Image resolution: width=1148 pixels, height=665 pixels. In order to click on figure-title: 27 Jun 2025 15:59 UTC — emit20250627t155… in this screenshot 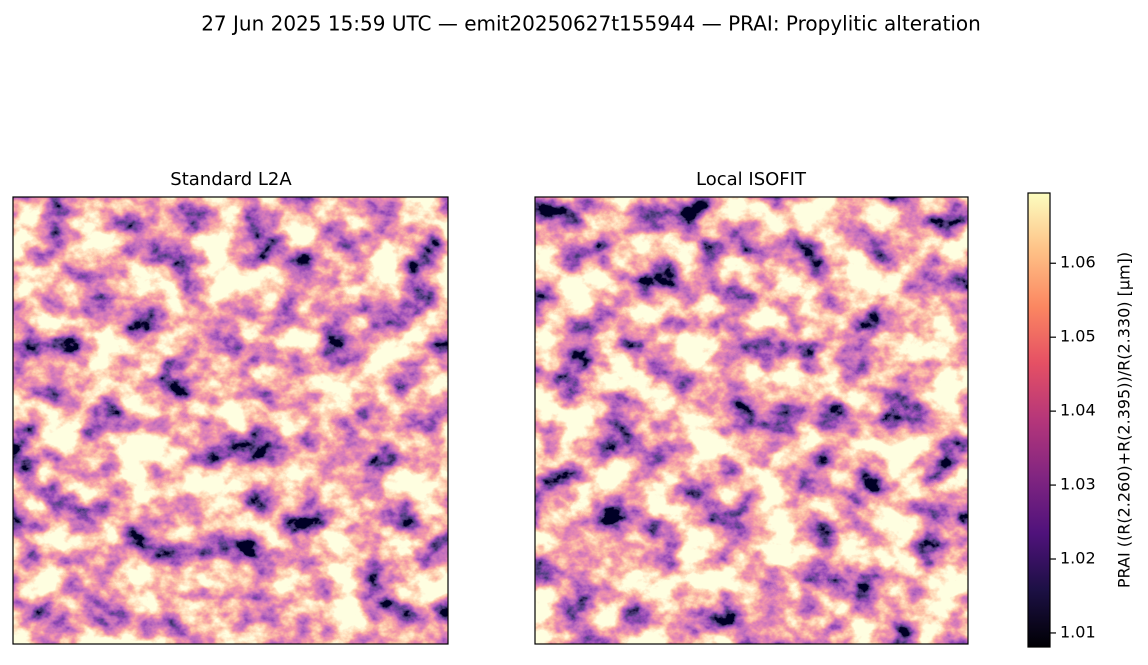, I will do `click(591, 24)`.